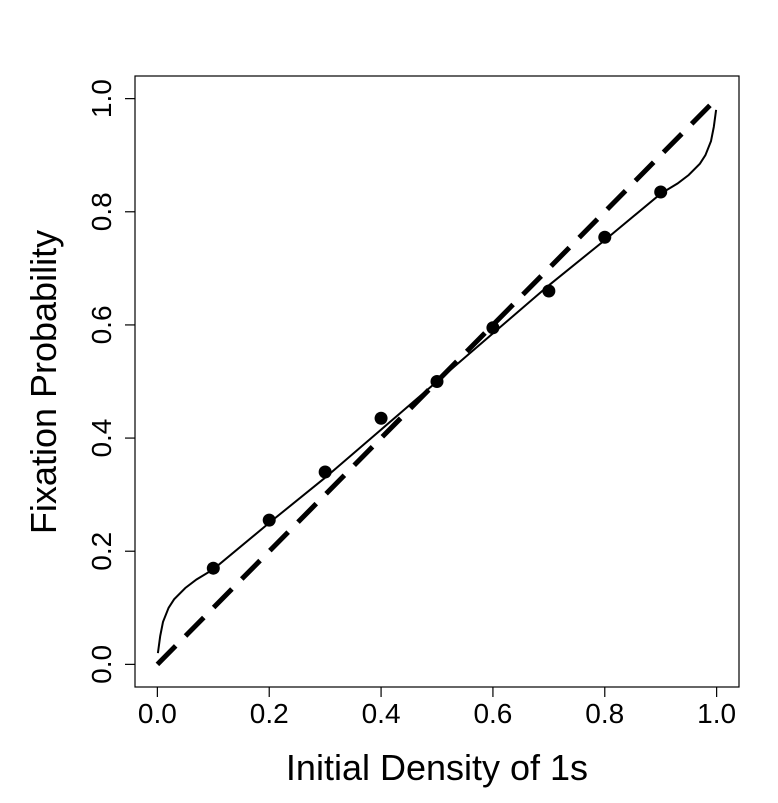  Describe the element at coordinates (101, 438) in the screenshot. I see `y-tick-label: 0.4` at that location.